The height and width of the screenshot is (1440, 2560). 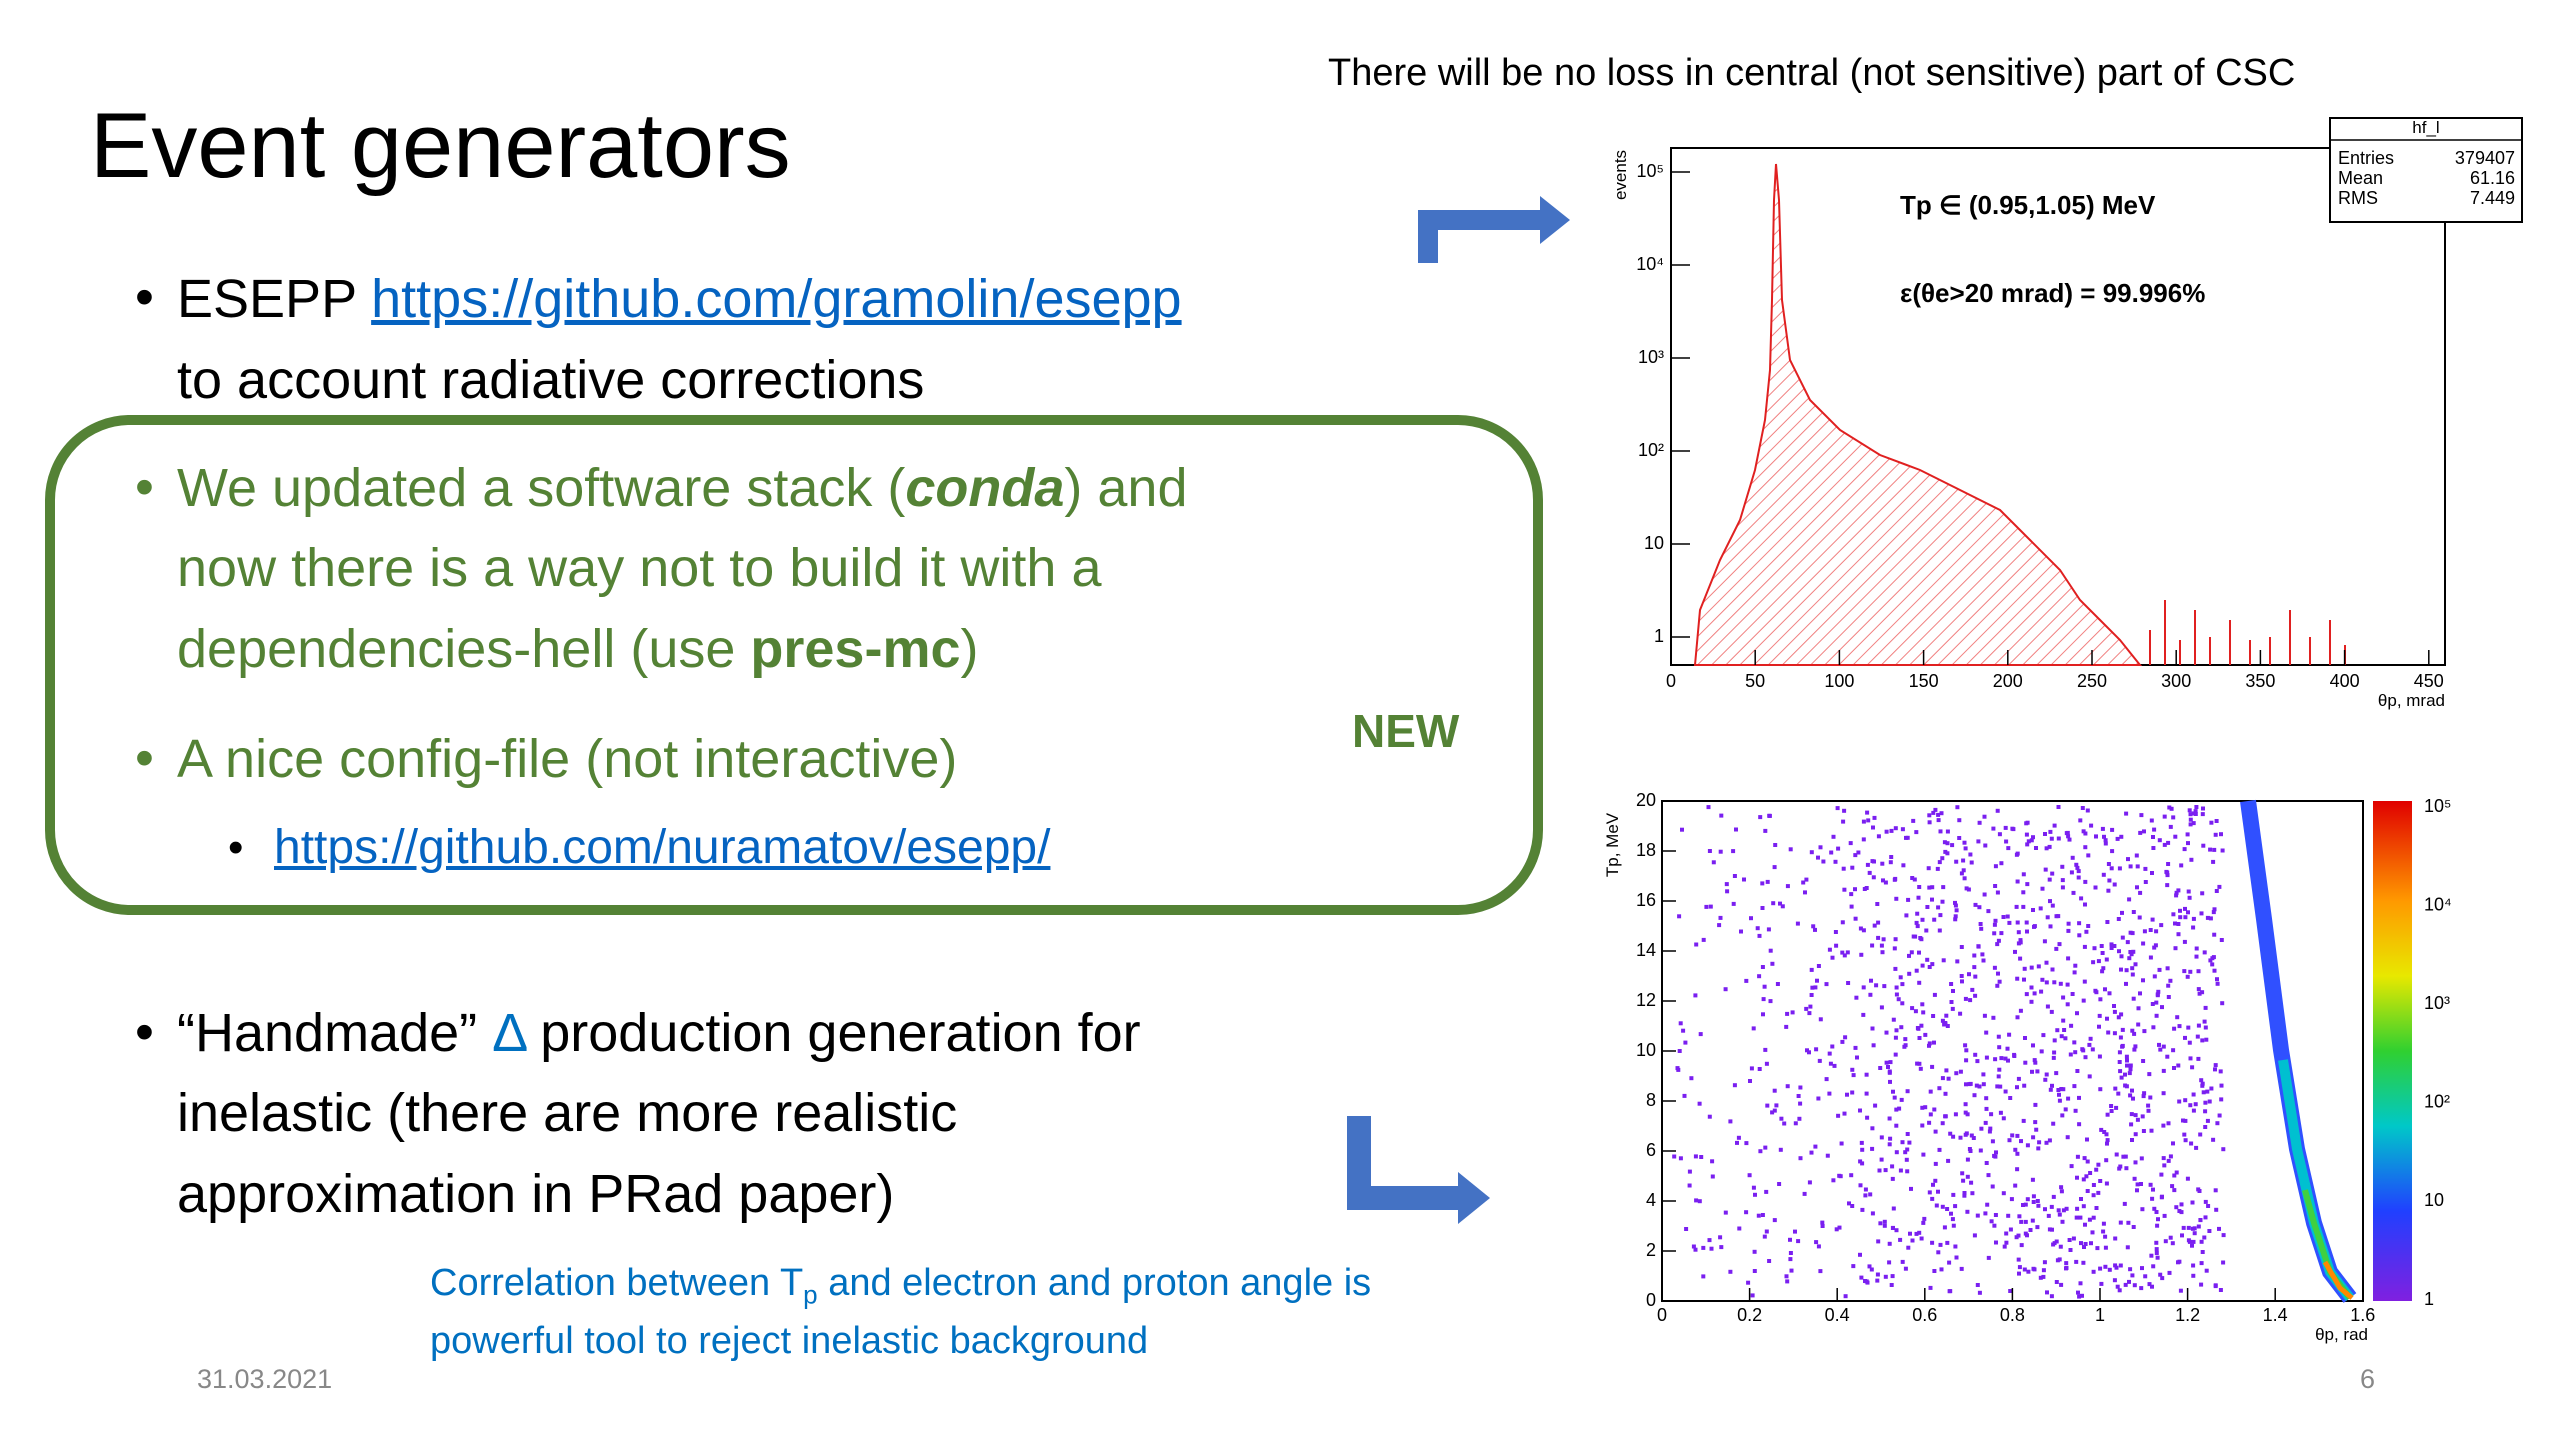 I want to click on tick-label: 10⁴, so click(x=2438, y=904).